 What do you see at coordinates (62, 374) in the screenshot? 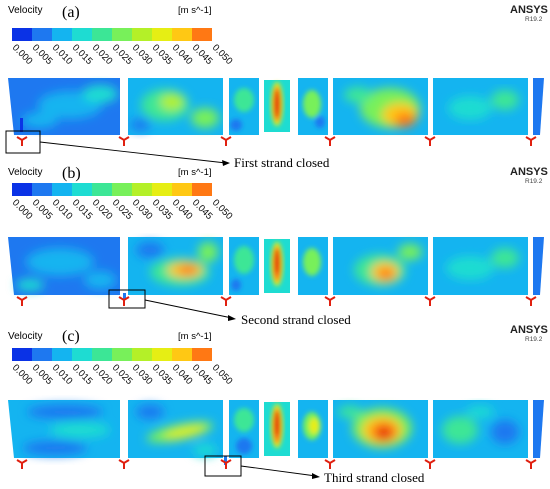
I see `panel-c-tick-labels-2: 0.010` at bounding box center [62, 374].